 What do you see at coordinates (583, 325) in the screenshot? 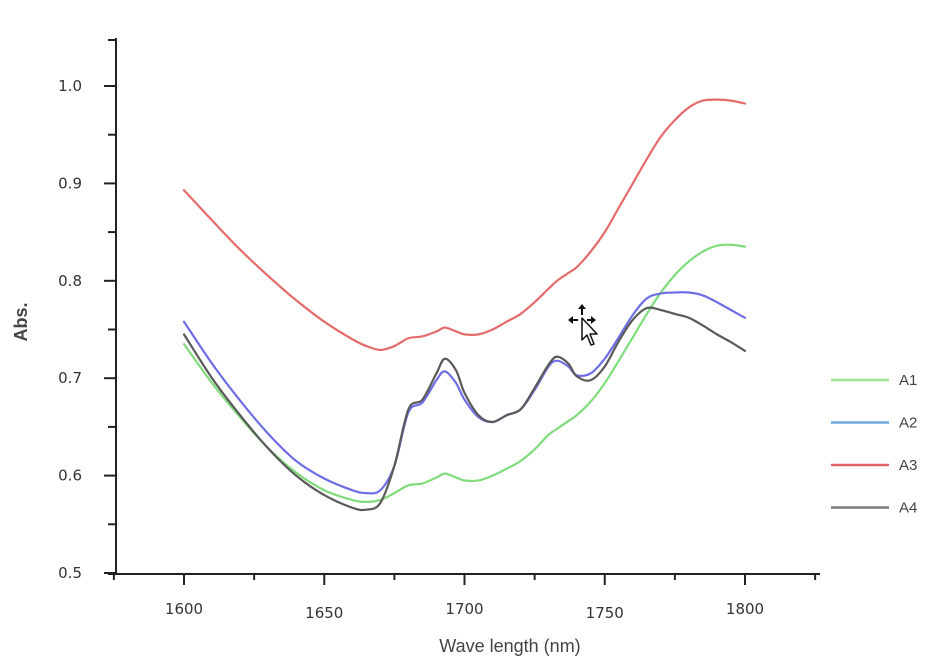
I see `move-cursor-icon` at bounding box center [583, 325].